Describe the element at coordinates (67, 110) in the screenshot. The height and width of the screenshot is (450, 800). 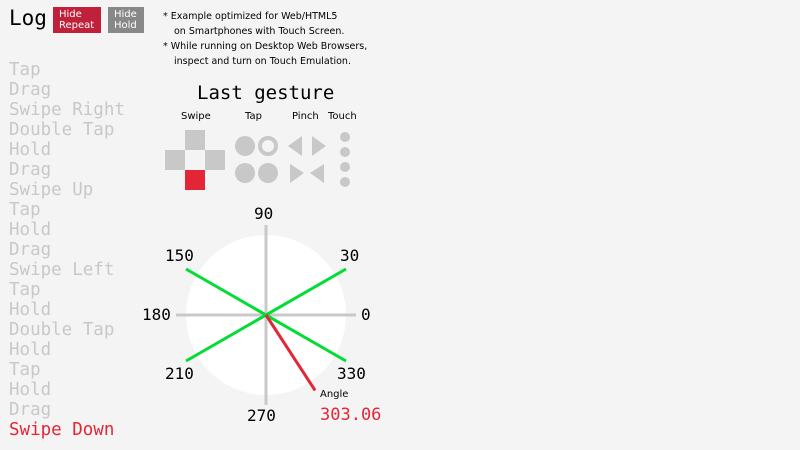
I see `log-entry: Swipe Right` at that location.